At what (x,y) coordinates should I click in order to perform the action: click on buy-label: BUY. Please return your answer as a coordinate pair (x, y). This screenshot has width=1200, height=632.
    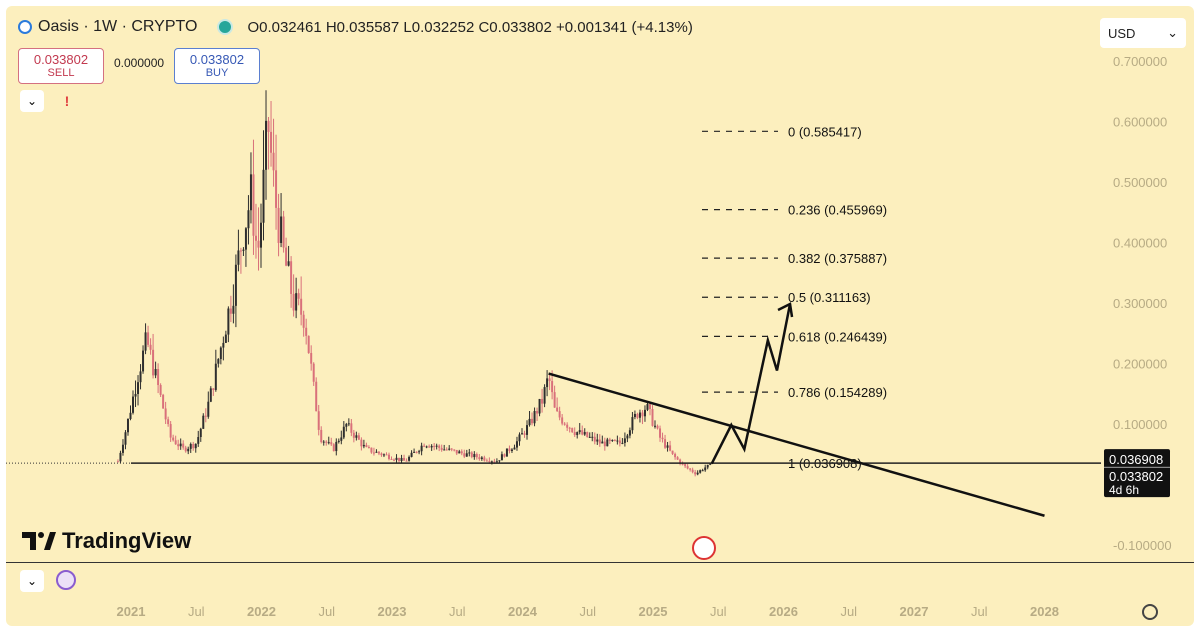
    Looking at the image, I should click on (217, 73).